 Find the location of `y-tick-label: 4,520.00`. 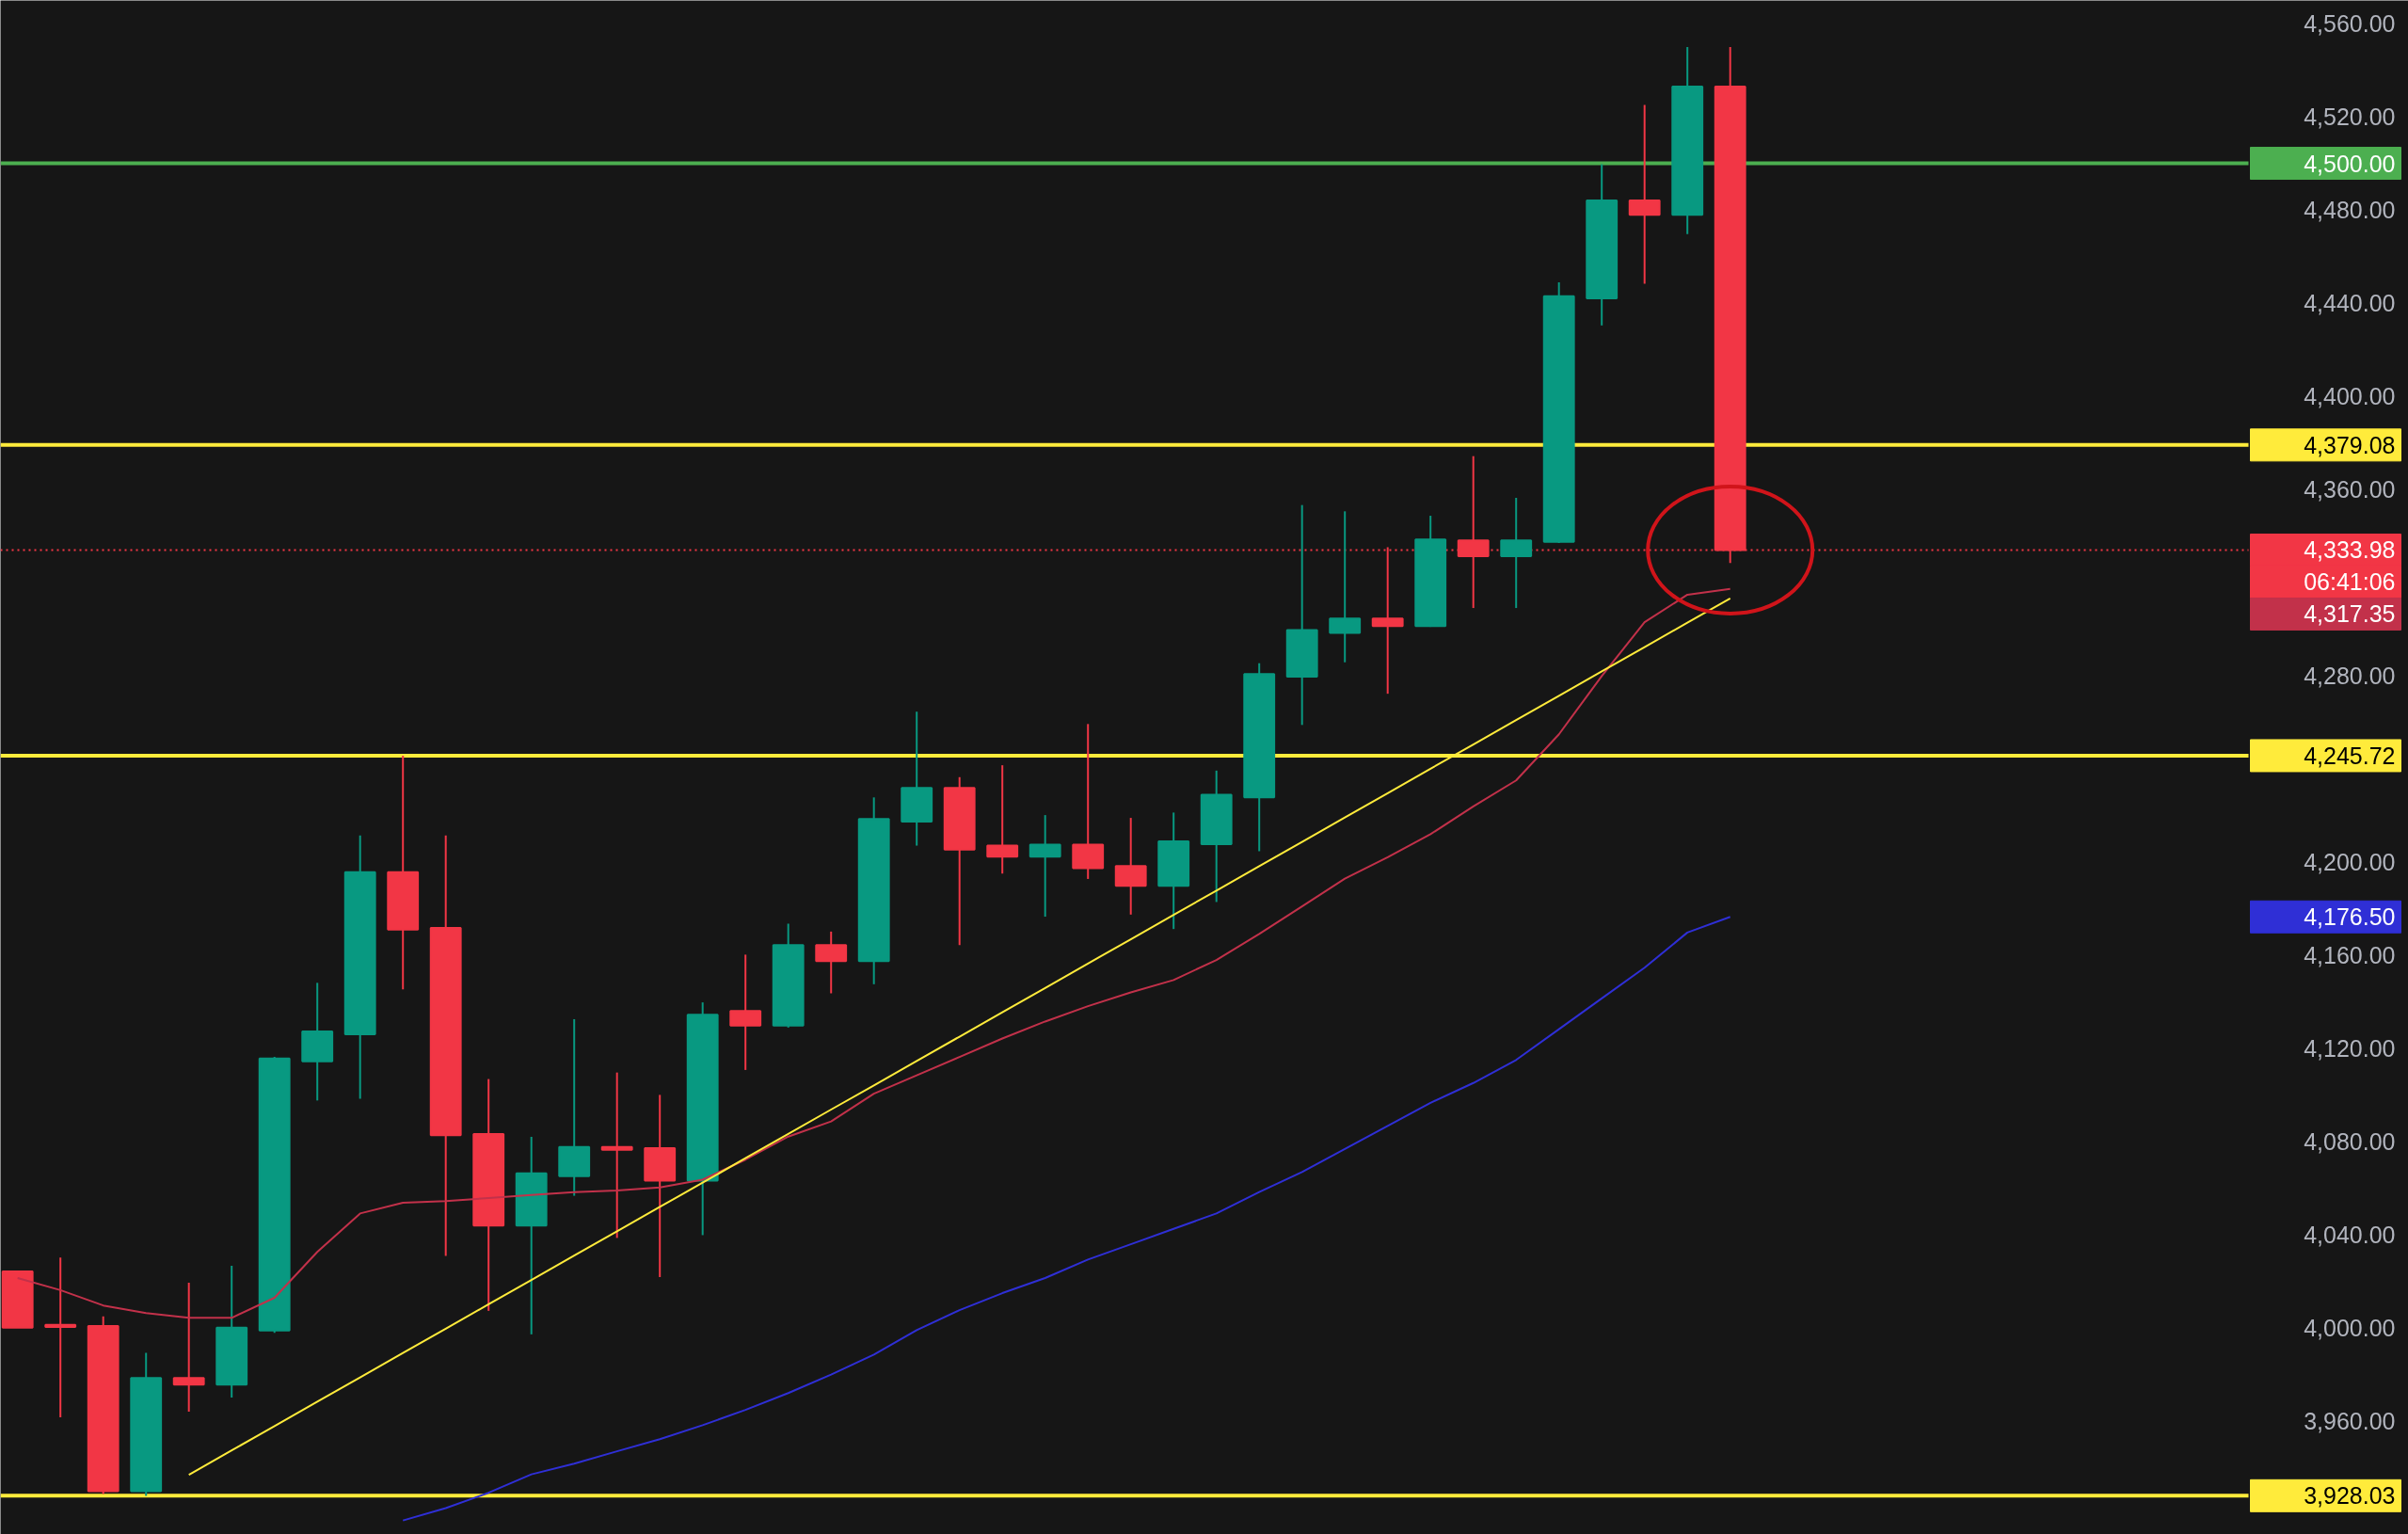

y-tick-label: 4,520.00 is located at coordinates (2350, 117).